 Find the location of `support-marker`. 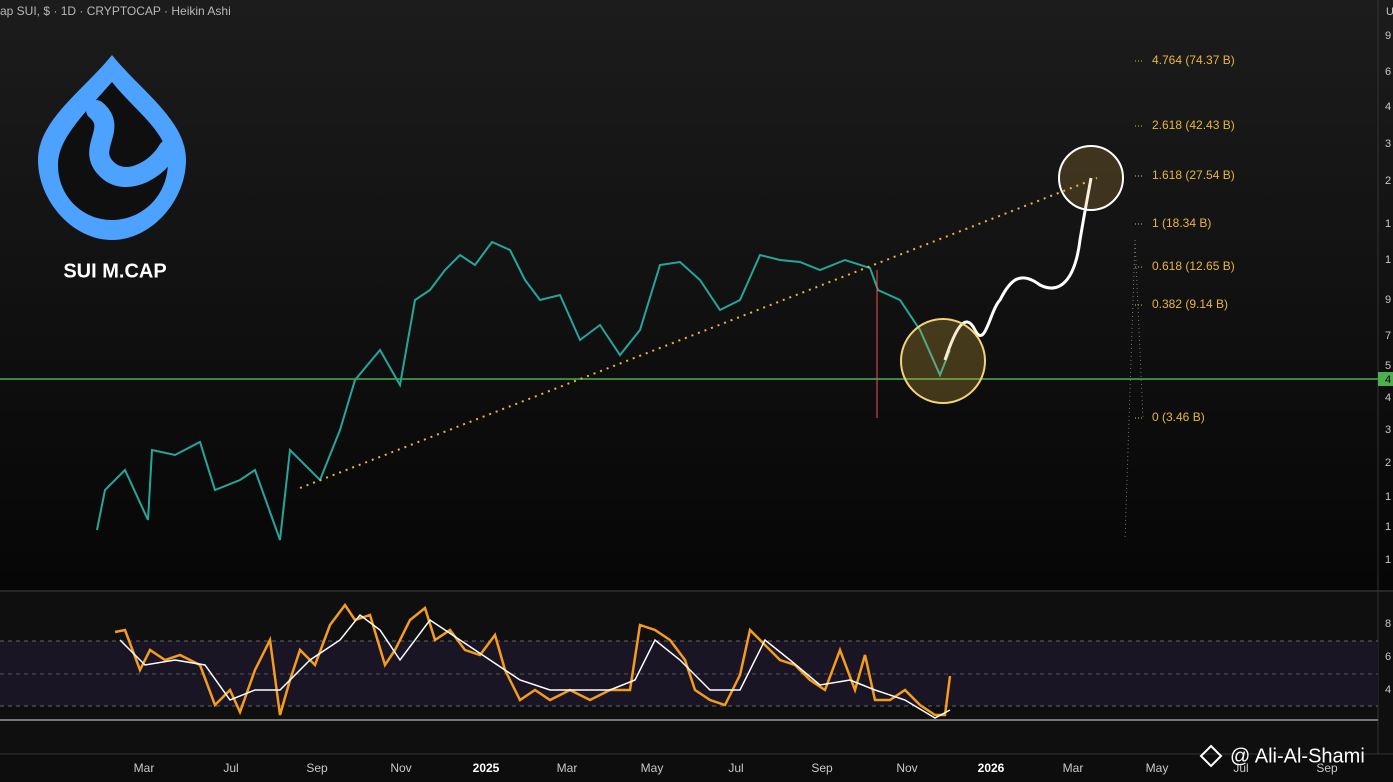

support-marker is located at coordinates (1385, 379).